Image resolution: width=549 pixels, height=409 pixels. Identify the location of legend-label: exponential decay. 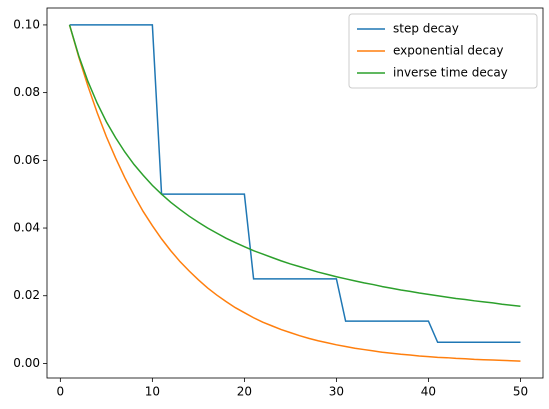
(448, 51).